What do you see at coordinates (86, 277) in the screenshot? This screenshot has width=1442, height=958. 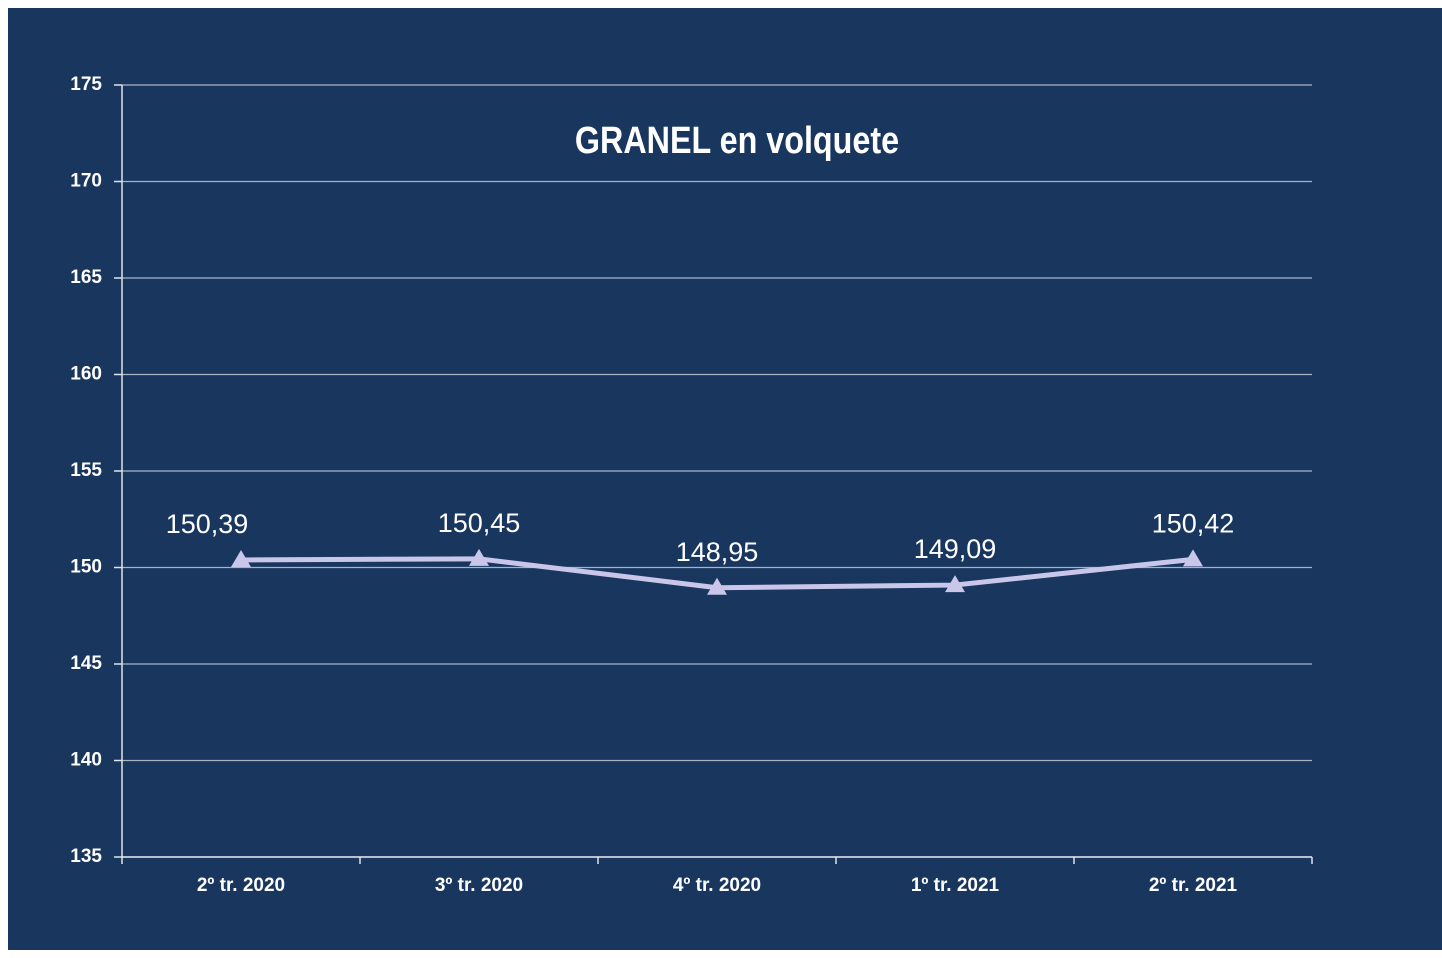 I see `y-tick-label: 165` at bounding box center [86, 277].